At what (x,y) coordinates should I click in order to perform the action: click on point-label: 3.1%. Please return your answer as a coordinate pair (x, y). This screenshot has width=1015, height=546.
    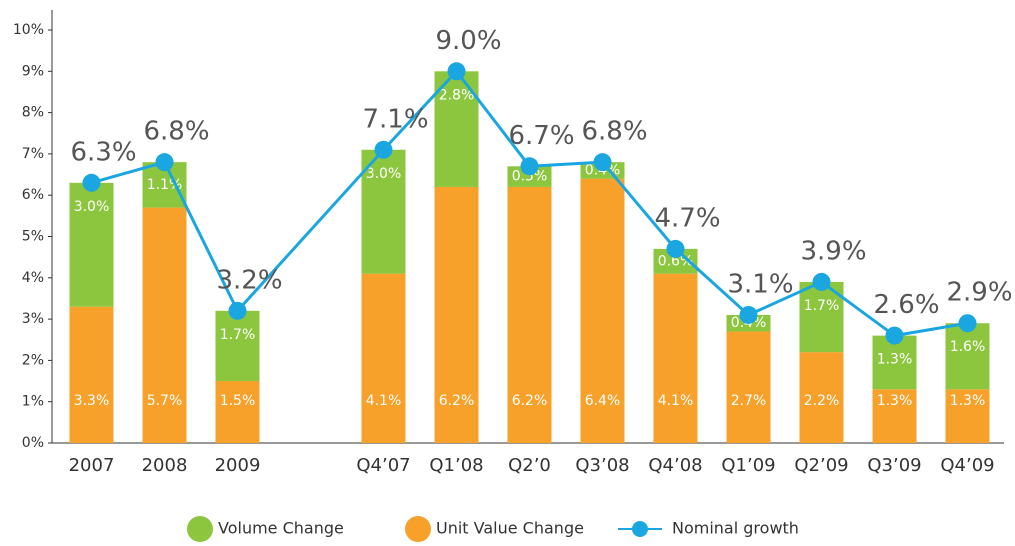
    Looking at the image, I should click on (760, 284).